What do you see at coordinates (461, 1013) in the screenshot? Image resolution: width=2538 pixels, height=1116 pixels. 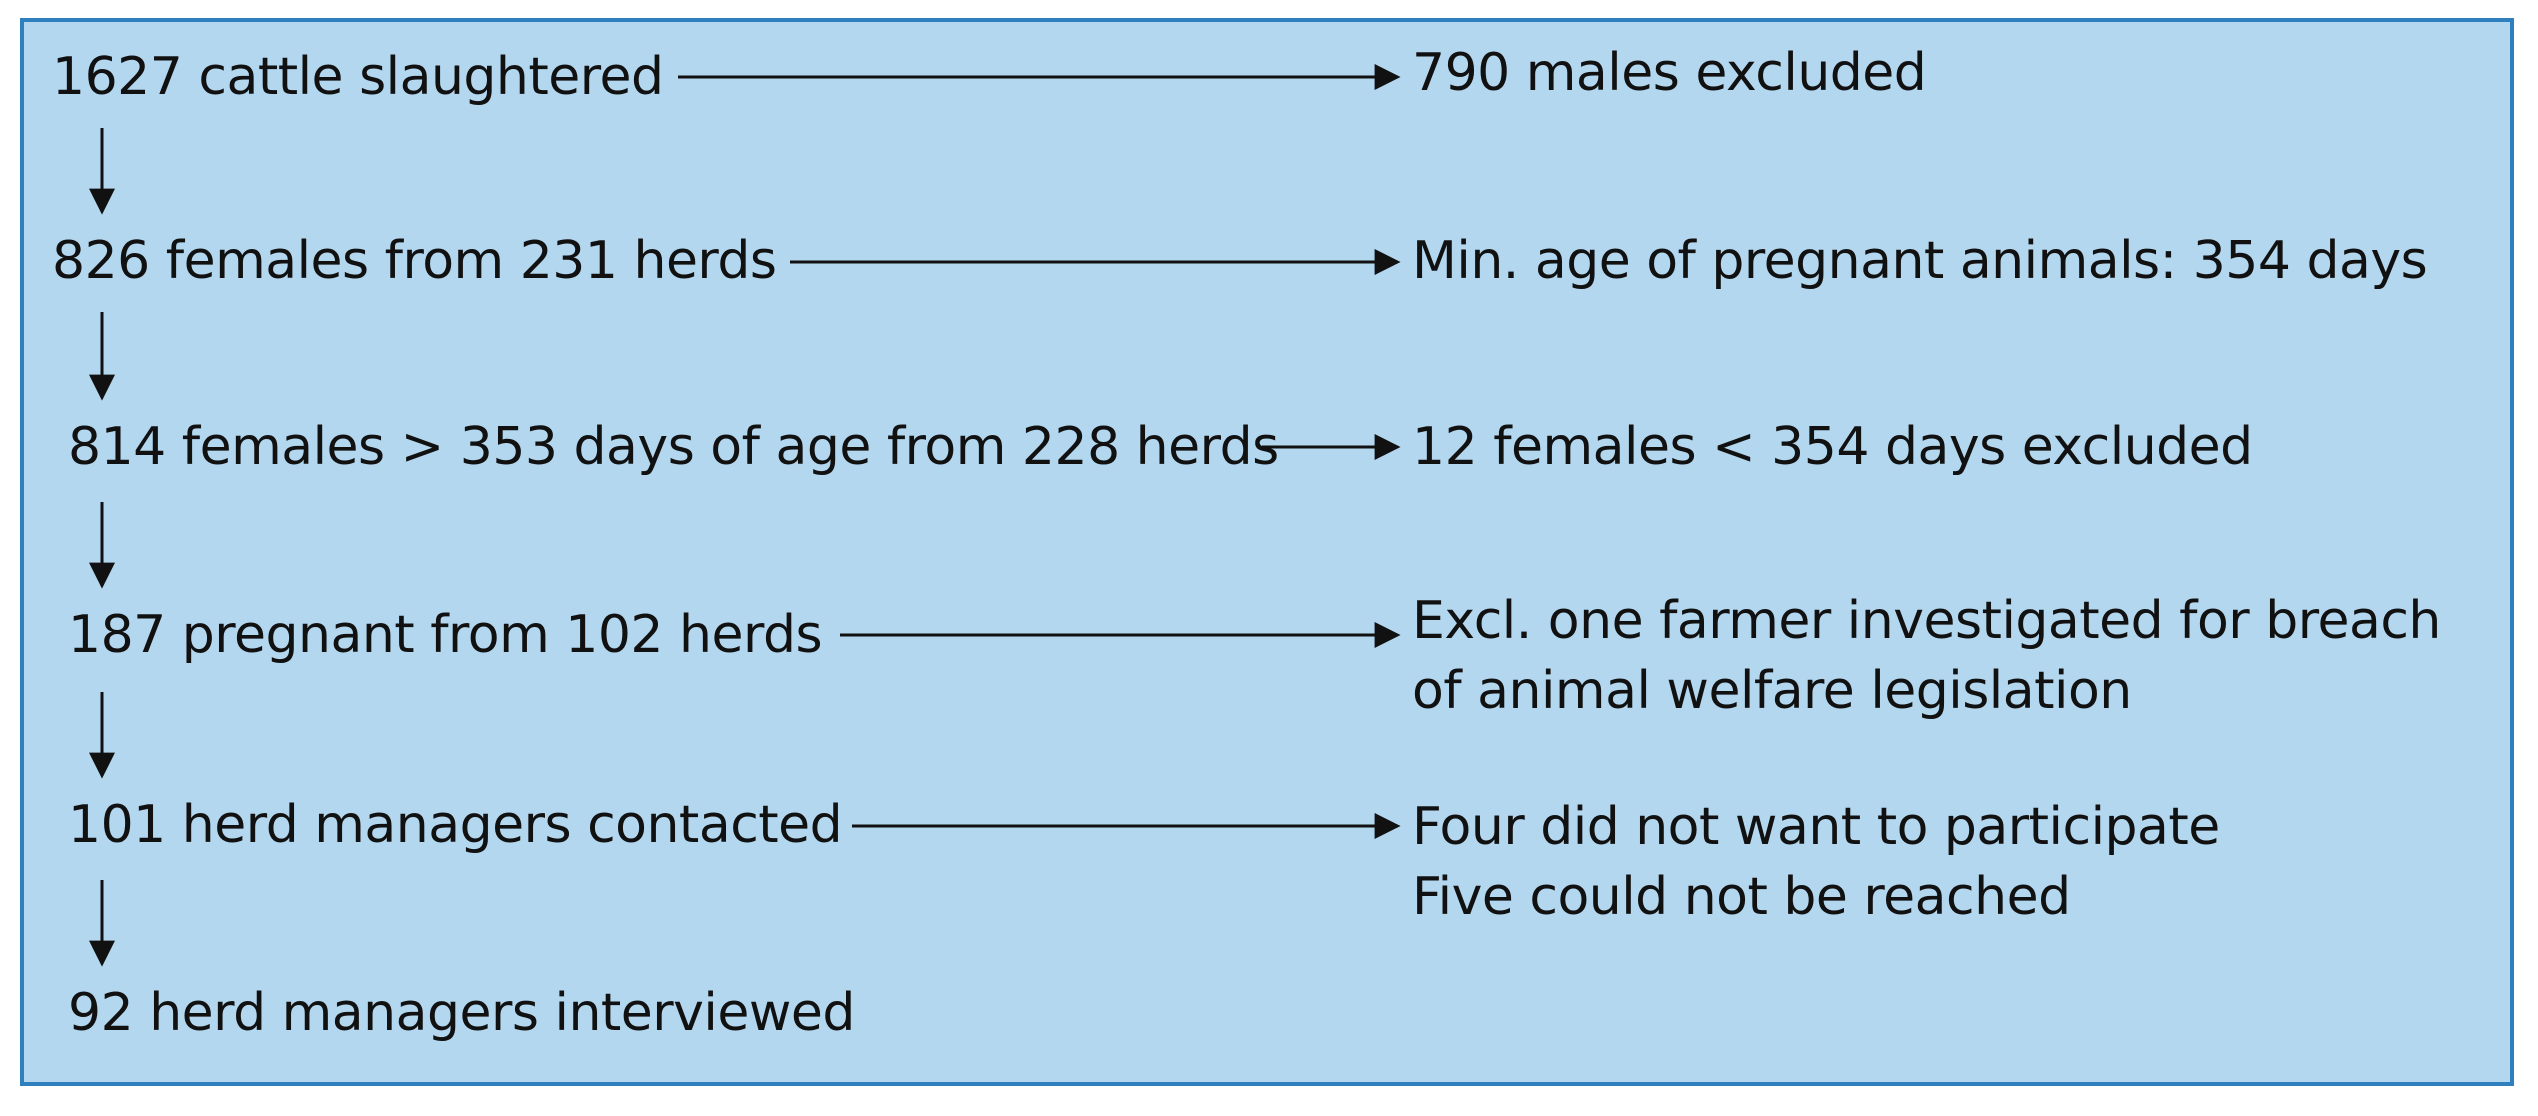 I see `step-managers-interviewed: 92 herd managers interviewed` at bounding box center [461, 1013].